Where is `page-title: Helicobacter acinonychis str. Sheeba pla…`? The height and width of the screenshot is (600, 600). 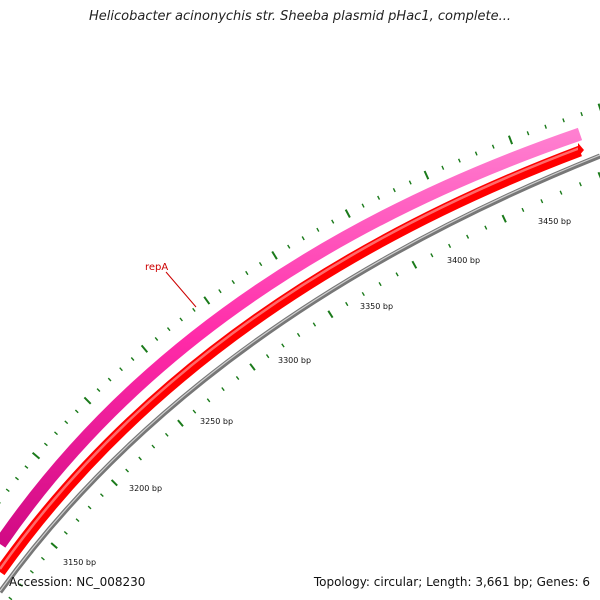
page-title: Helicobacter acinonychis str. Sheeba pla… is located at coordinates (300, 16).